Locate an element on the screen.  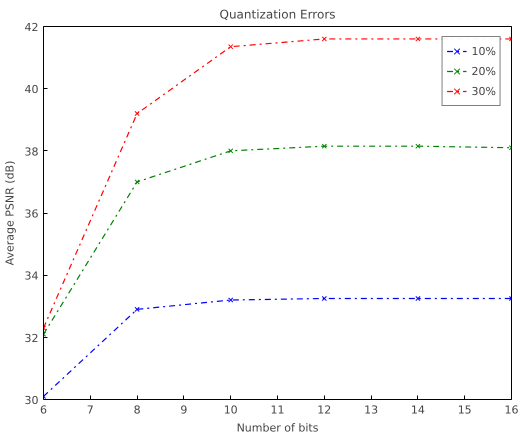
y-axis-title: Average PSNR (dB) is located at coordinates (10, 213).